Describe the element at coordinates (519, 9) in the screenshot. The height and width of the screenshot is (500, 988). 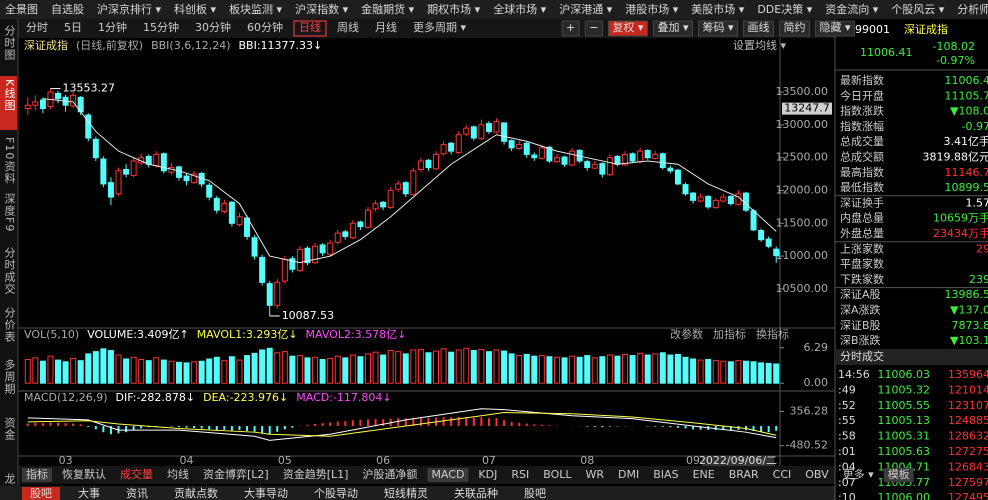
I see `menu-item: 全球市场 ▾` at that location.